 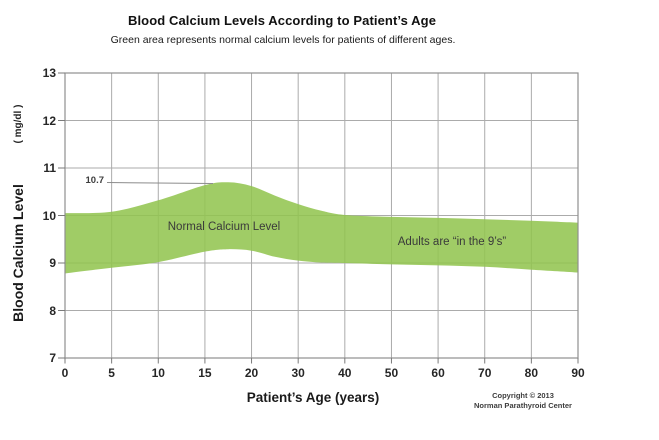 I want to click on annotation-leader-line, so click(x=160, y=183).